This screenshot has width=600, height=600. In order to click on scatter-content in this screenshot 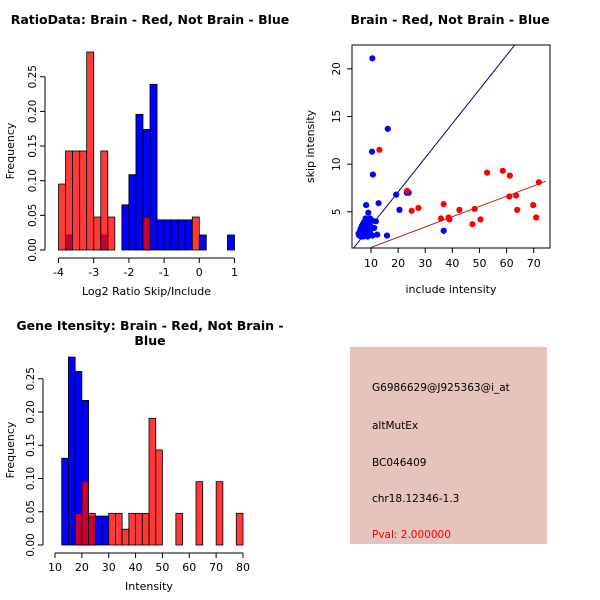, I will do `click(450, 146)`.